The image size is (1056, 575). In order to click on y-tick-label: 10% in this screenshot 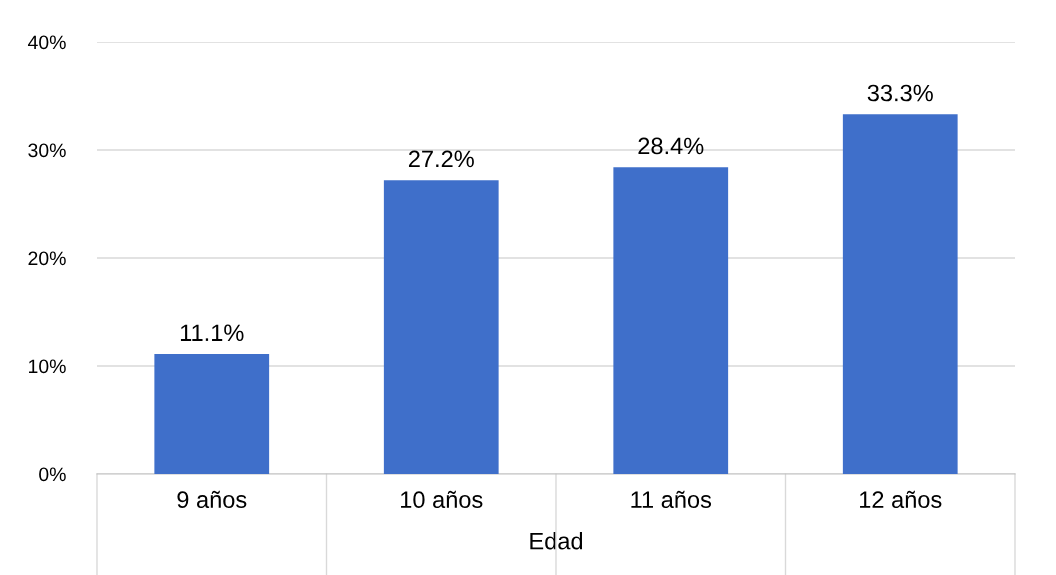, I will do `click(47, 366)`.